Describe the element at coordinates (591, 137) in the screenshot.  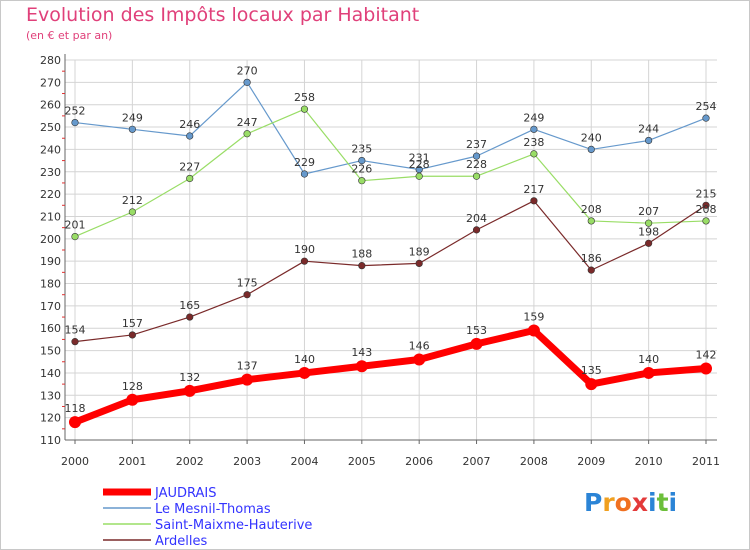
I see `data-label: 240` at that location.